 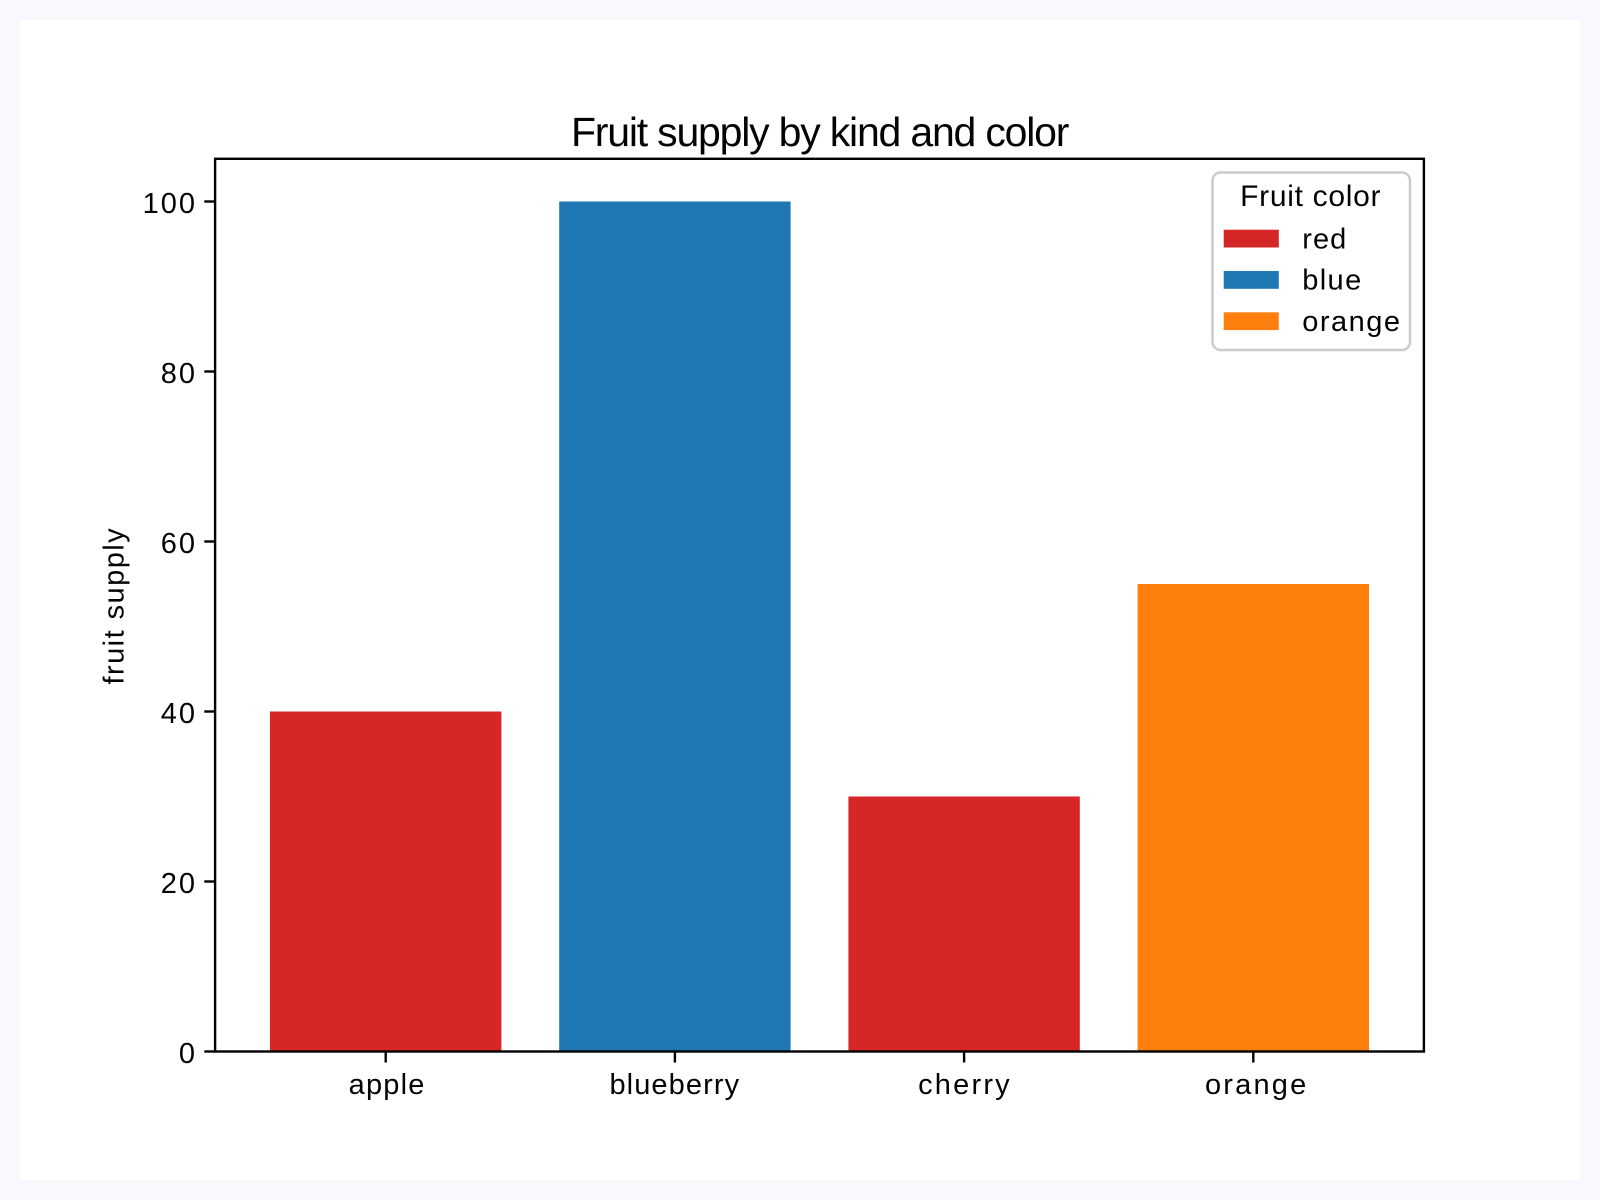 I want to click on svg-text: fruit supply, so click(x=115, y=606).